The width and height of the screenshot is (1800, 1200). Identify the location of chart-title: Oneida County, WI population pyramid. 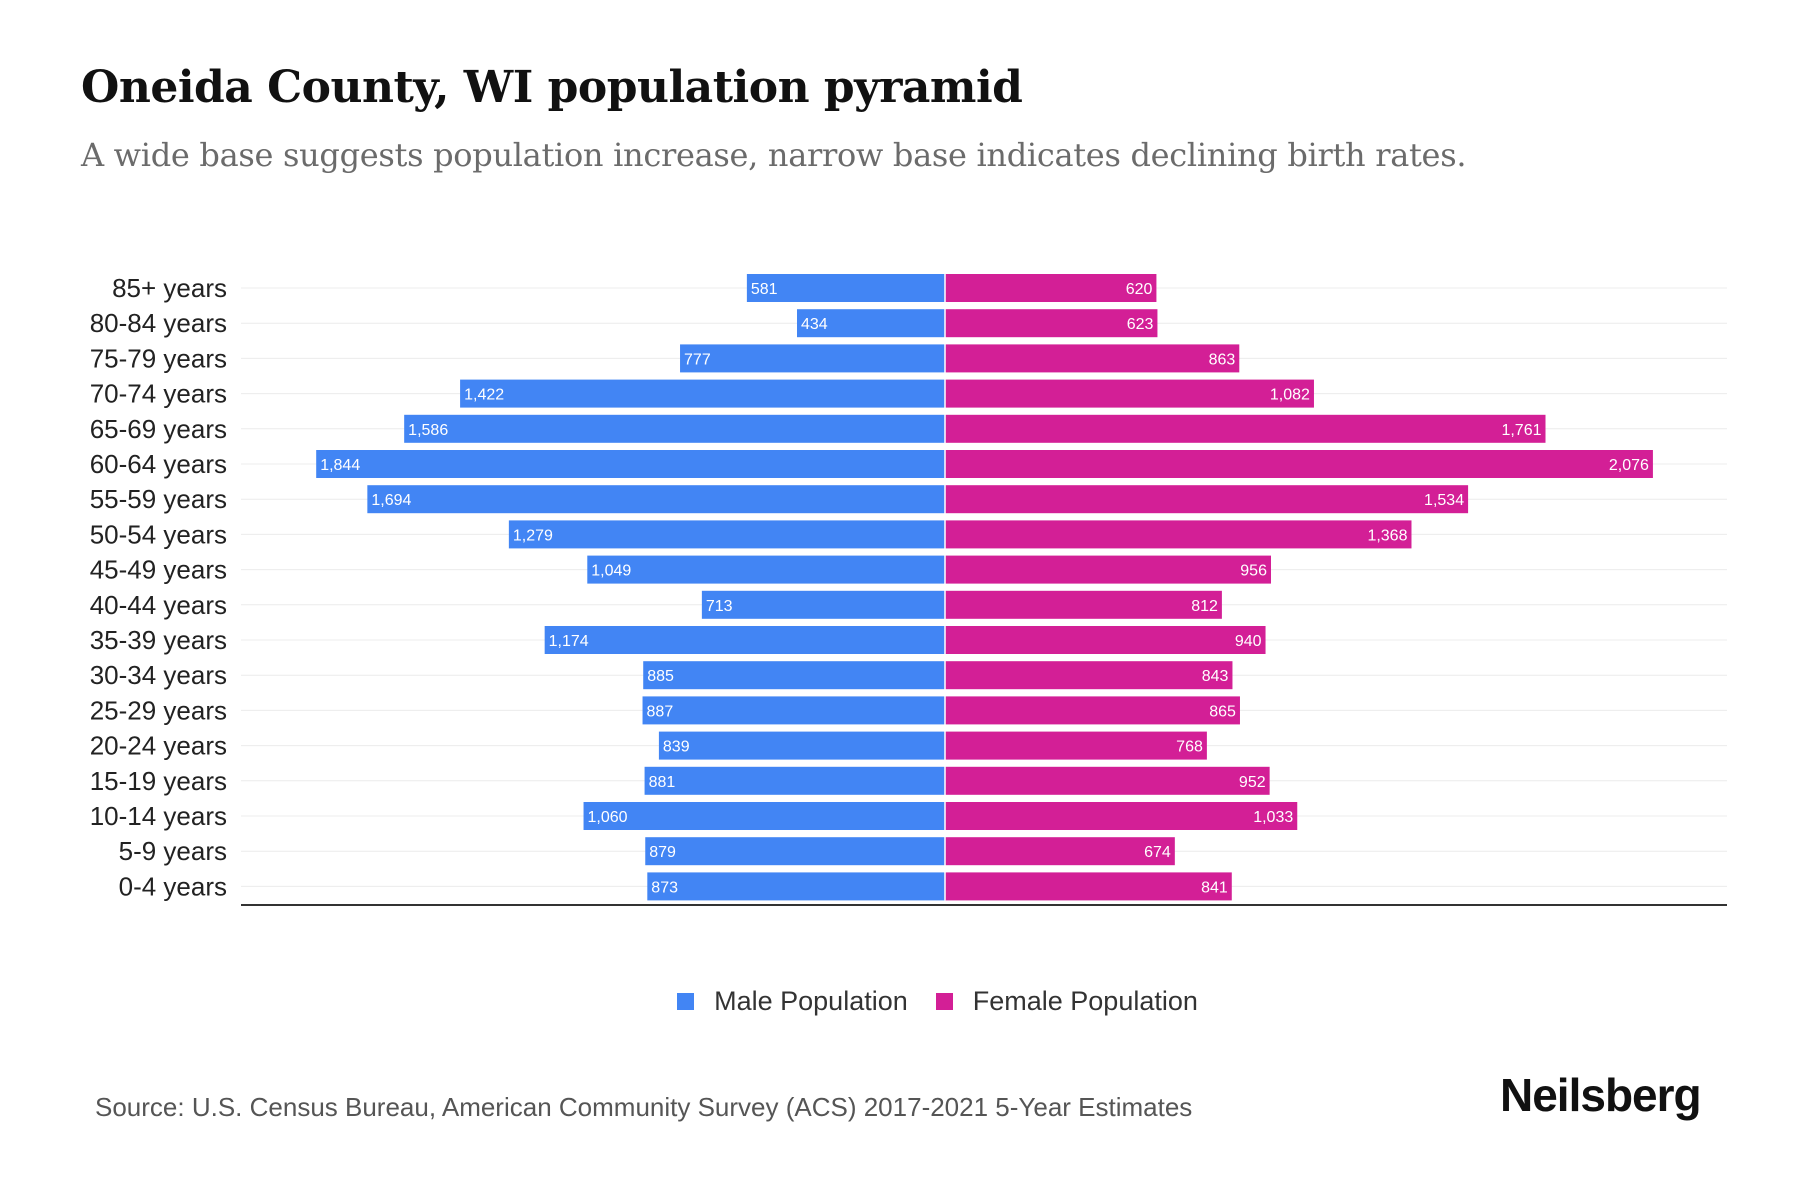
(552, 87).